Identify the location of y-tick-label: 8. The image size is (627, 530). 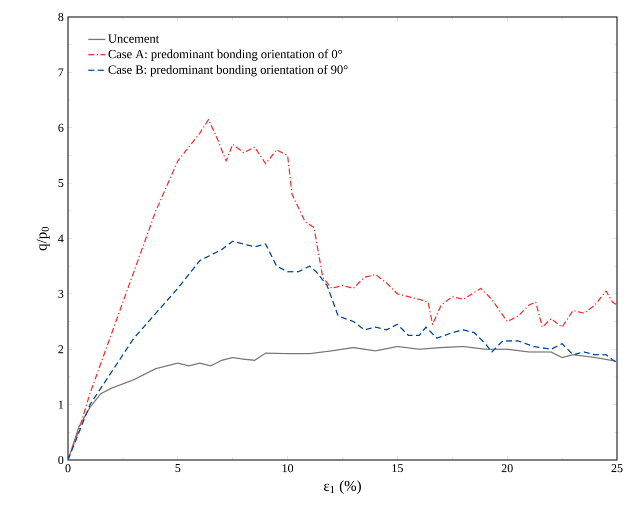
(61, 17).